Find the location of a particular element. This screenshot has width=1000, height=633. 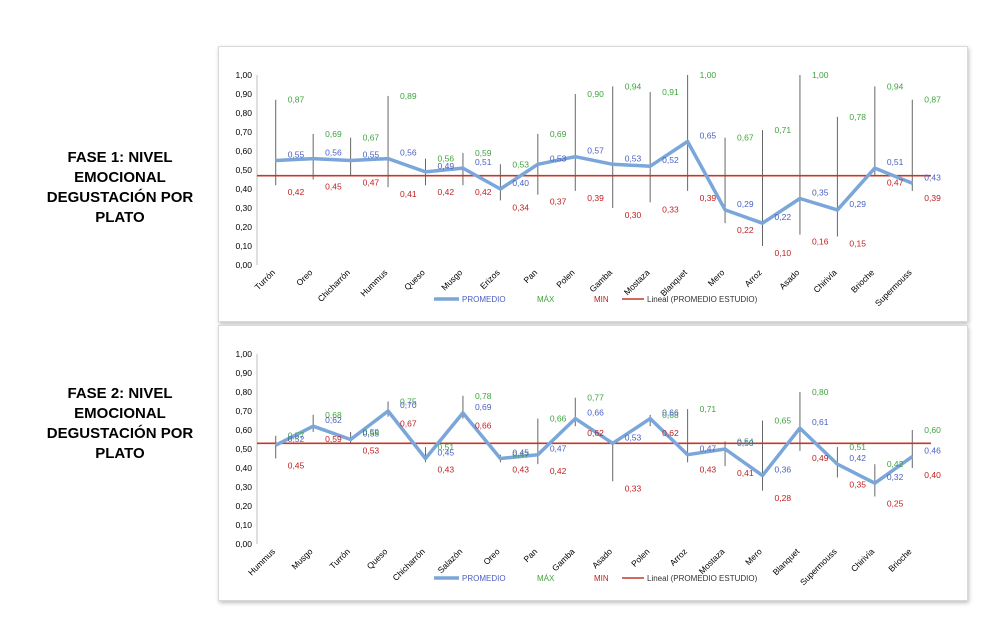

chart1-category-label: Hummus is located at coordinates (373, 282).